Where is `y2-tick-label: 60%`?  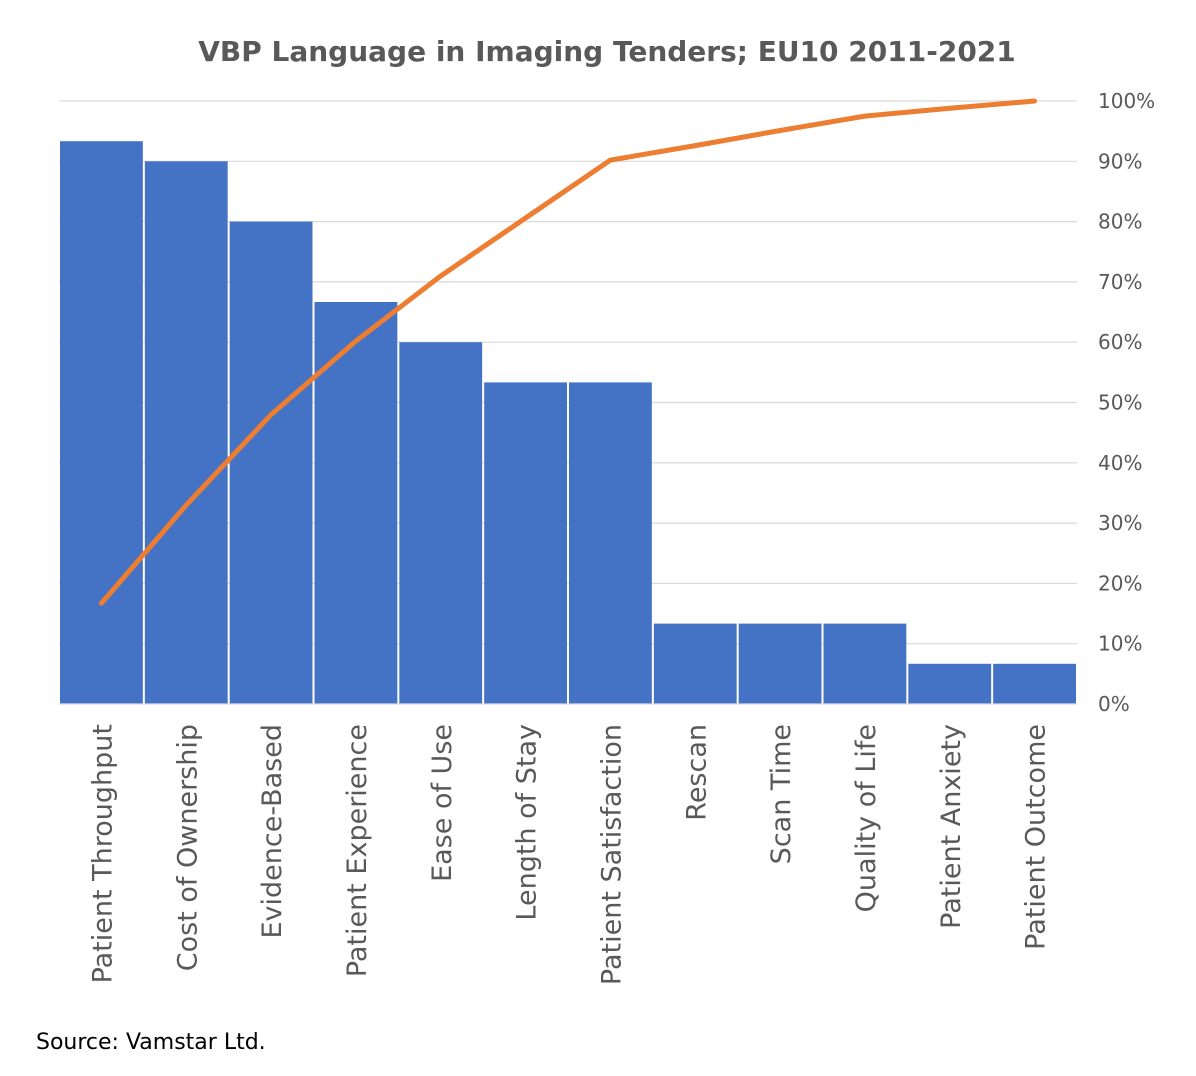
y2-tick-label: 60% is located at coordinates (1120, 342).